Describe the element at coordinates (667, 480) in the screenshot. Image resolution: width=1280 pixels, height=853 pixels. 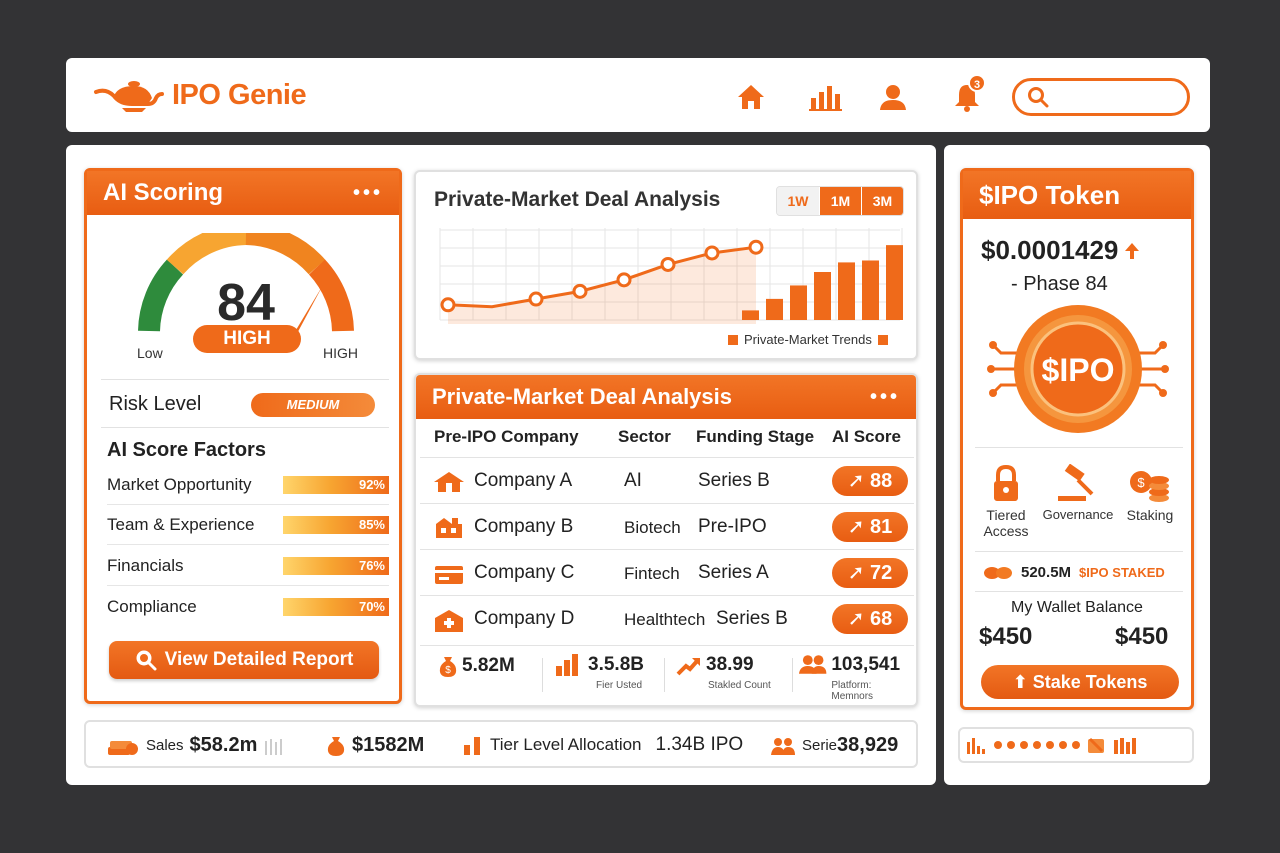
I see `table-row: Company A AI Series B ➚ 88` at that location.